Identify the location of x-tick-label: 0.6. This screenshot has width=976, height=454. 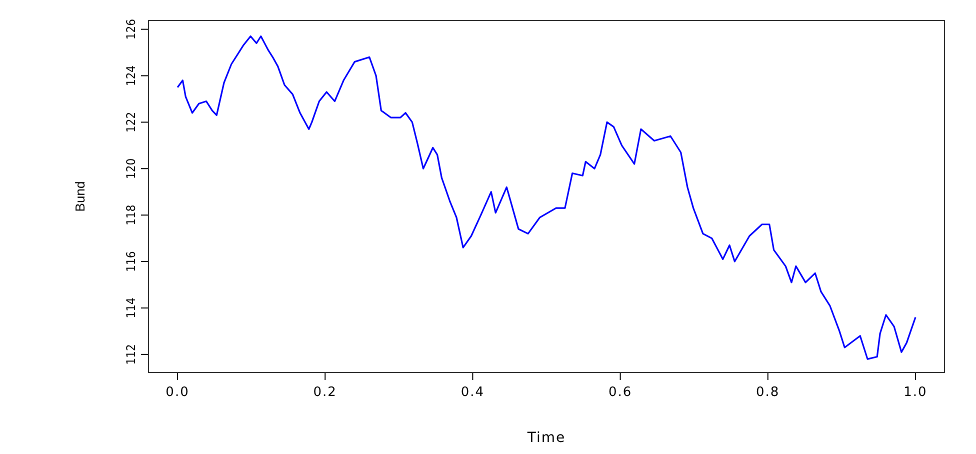
(620, 392).